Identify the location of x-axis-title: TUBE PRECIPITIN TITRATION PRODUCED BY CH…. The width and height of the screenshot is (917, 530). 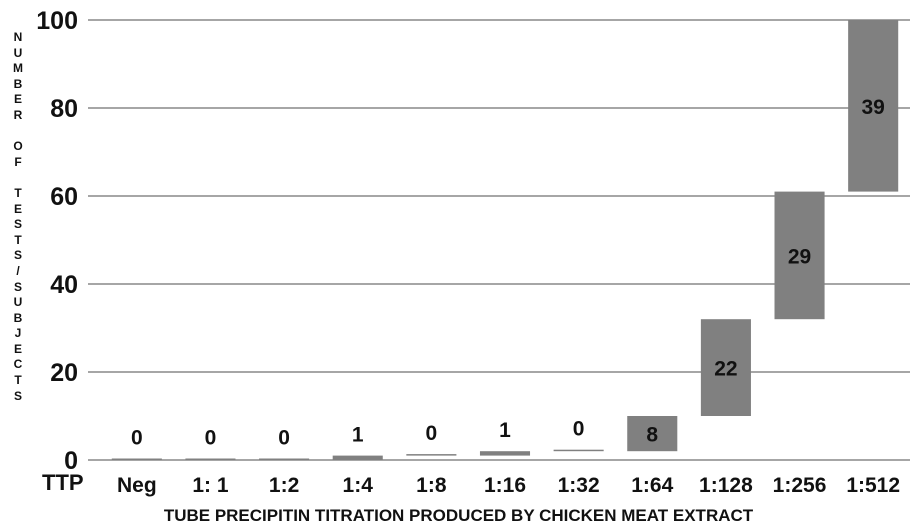
(458, 515).